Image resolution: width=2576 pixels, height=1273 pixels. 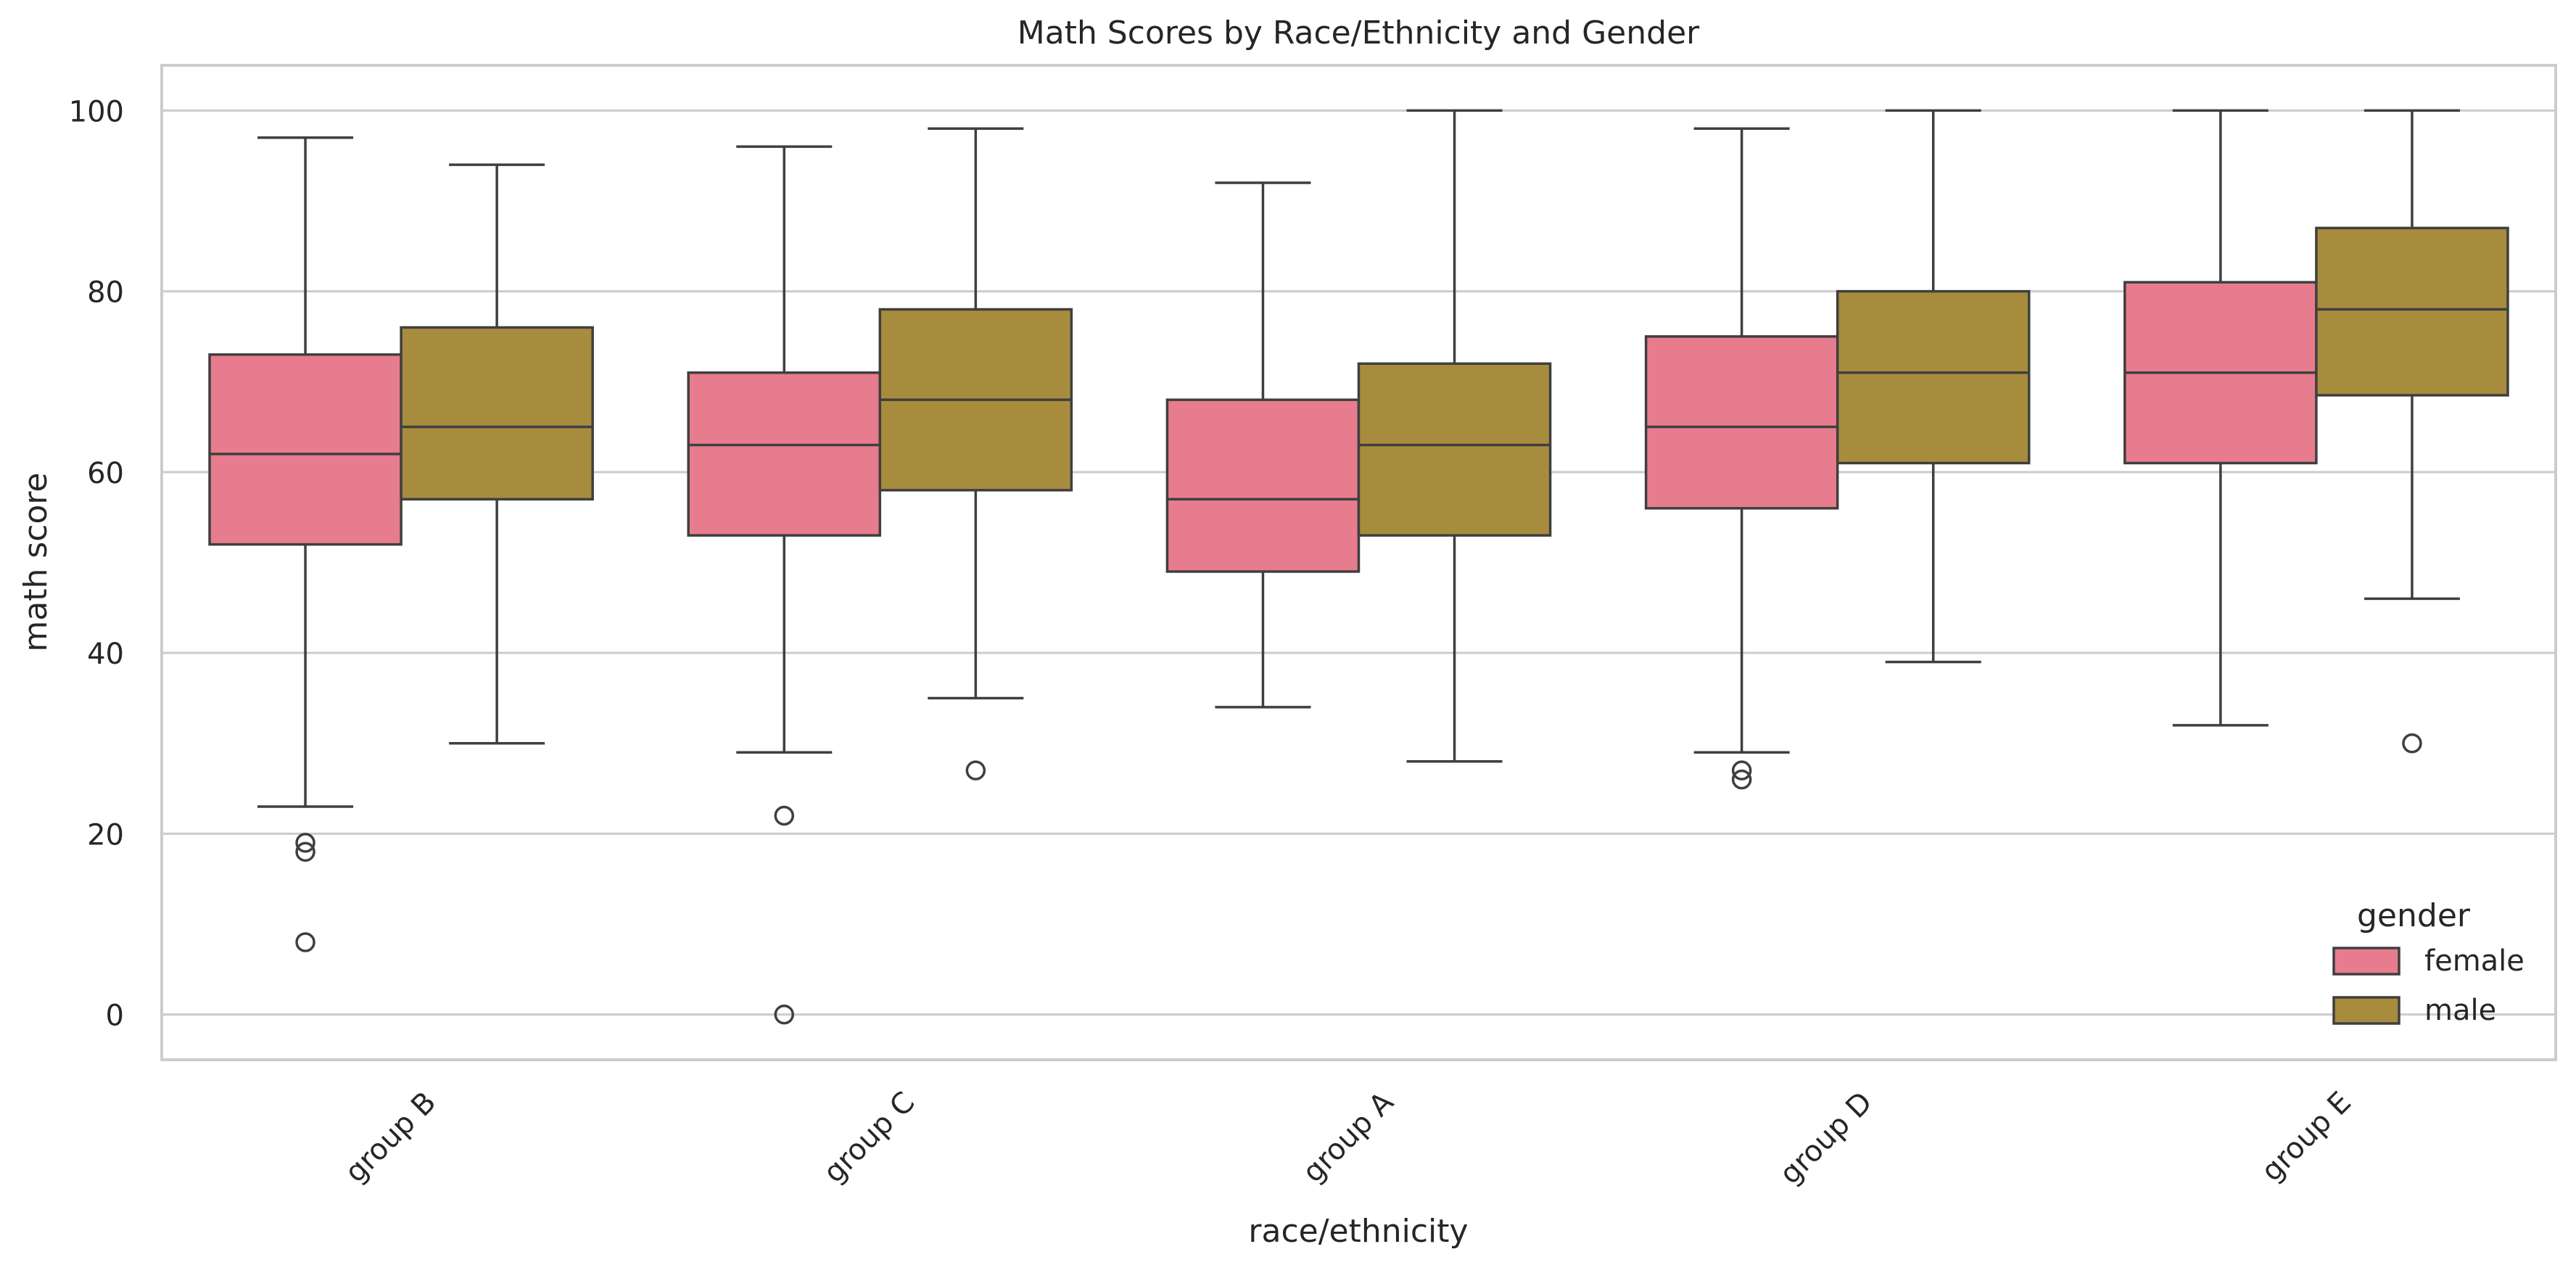 I want to click on legend: gender female male, so click(x=2428, y=962).